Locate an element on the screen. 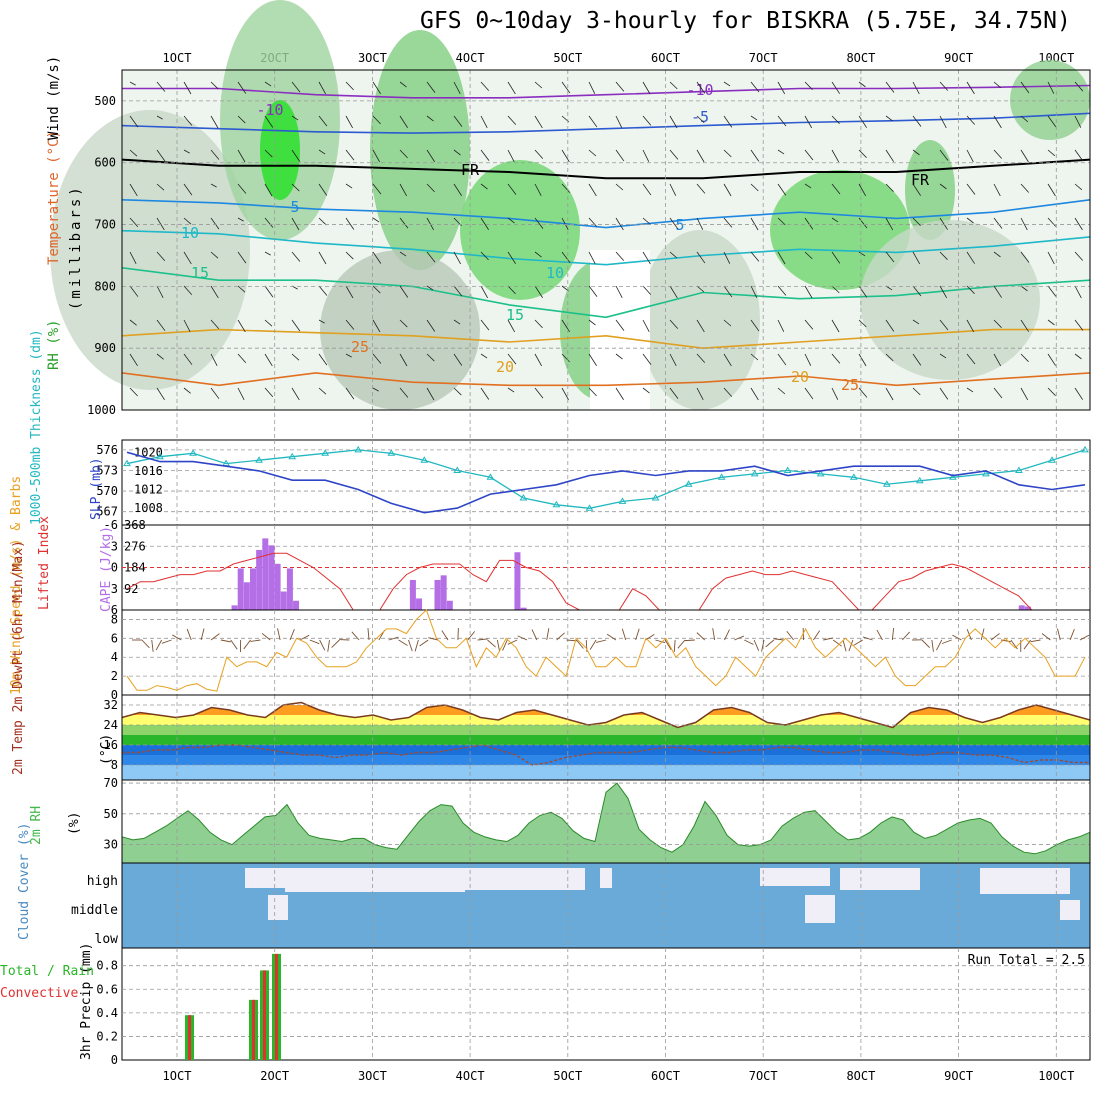  contour-label: 20 is located at coordinates (800, 377).